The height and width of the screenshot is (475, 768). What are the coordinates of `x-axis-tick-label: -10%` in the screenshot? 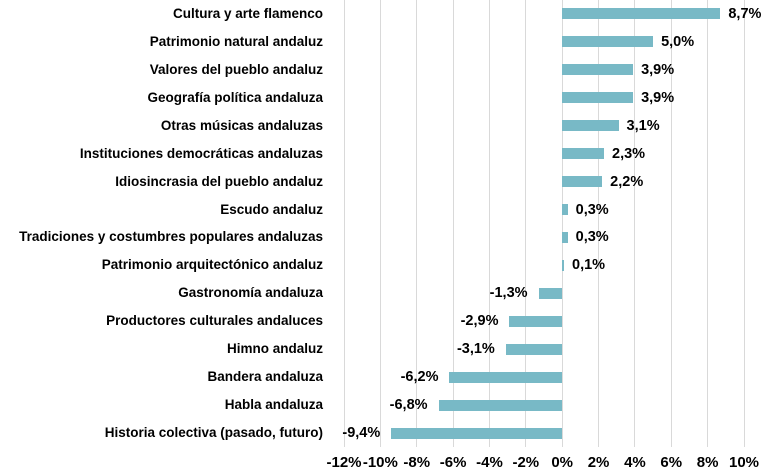 It's located at (380, 462).